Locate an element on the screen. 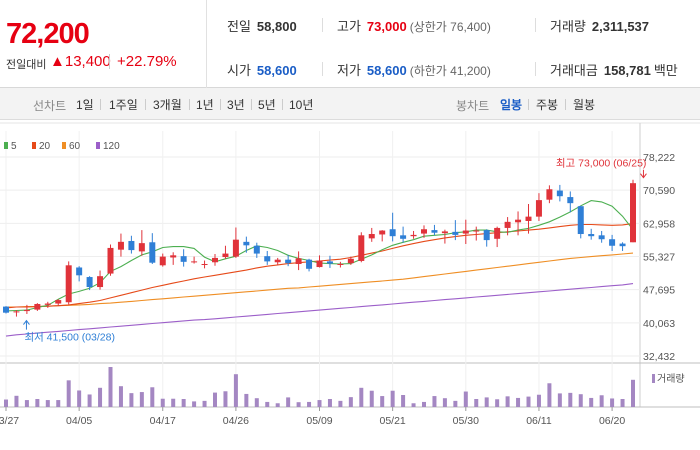 The height and width of the screenshot is (450, 700). volume-label: 거래량 is located at coordinates (671, 379).